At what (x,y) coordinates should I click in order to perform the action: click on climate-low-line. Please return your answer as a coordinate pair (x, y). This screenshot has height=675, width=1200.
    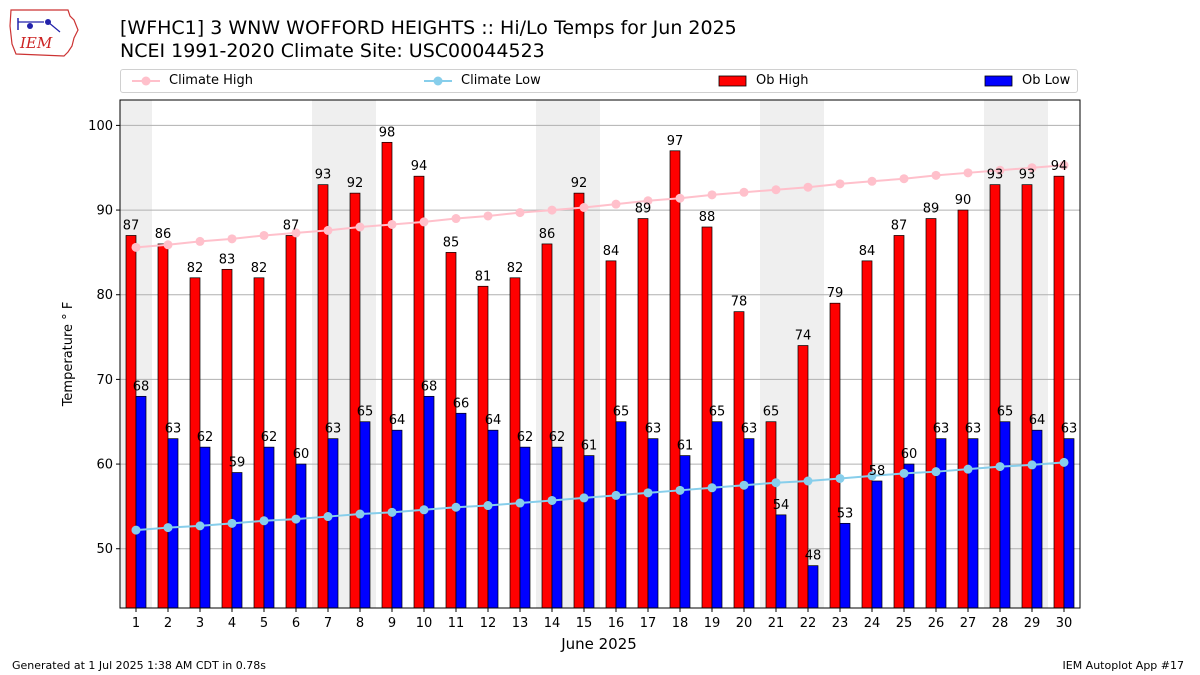
    Looking at the image, I should click on (600, 496).